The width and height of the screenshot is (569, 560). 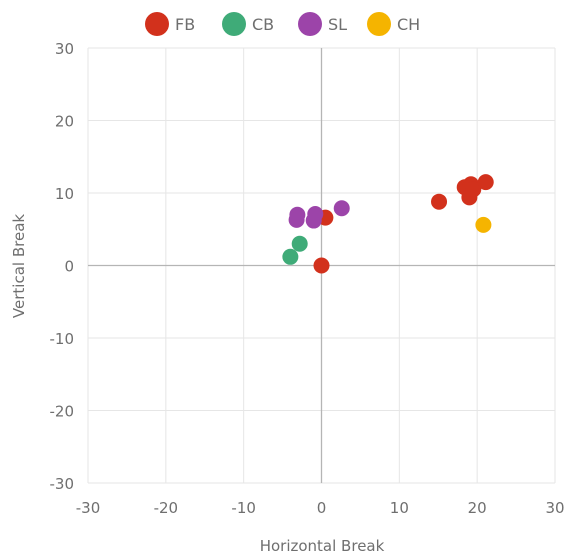 What do you see at coordinates (282, 24) in the screenshot?
I see `legend: FB CB SL CH` at bounding box center [282, 24].